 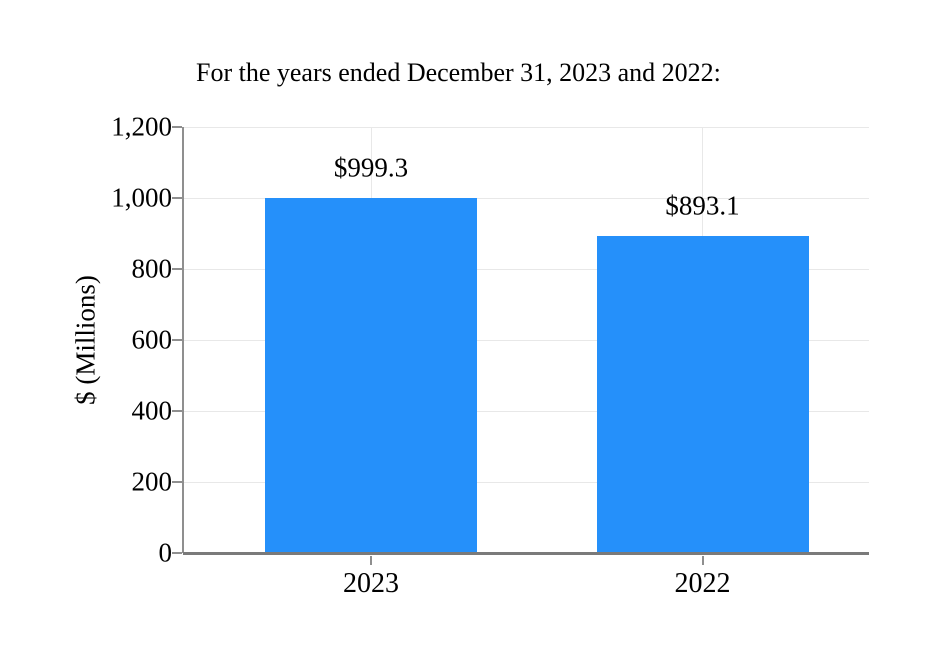 What do you see at coordinates (526, 553) in the screenshot?
I see `x-axis-line` at bounding box center [526, 553].